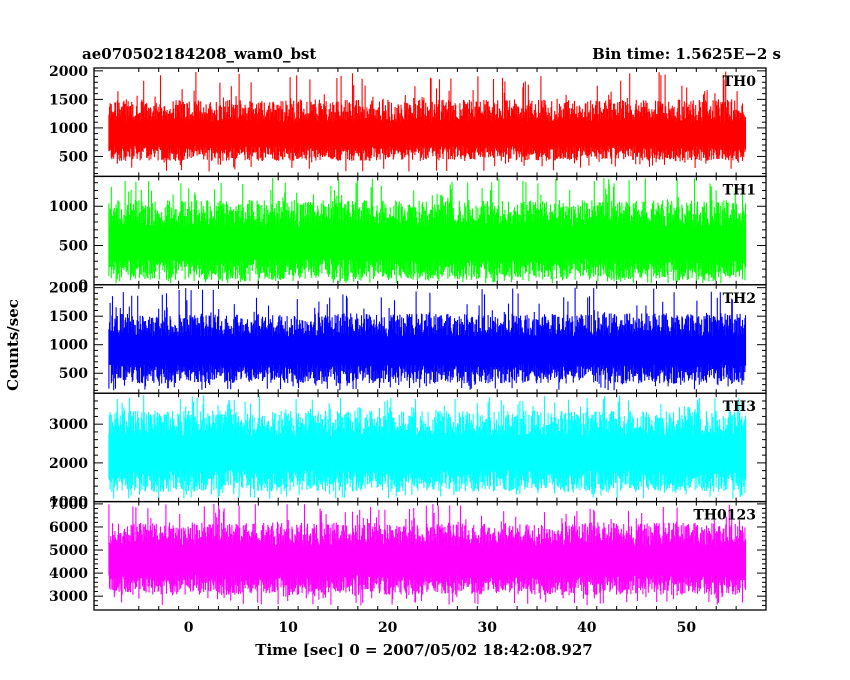  Describe the element at coordinates (189, 628) in the screenshot. I see `x-tick-label: 0` at that location.